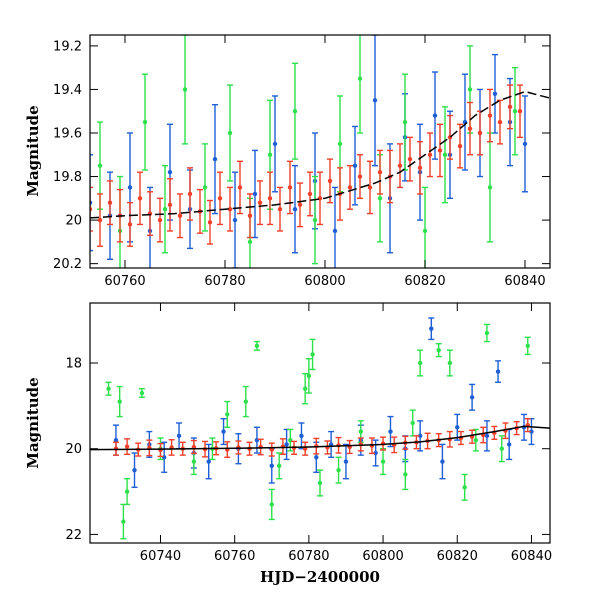  Describe the element at coordinates (160, 556) in the screenshot. I see `bottom-xtick-label: 60740` at that location.